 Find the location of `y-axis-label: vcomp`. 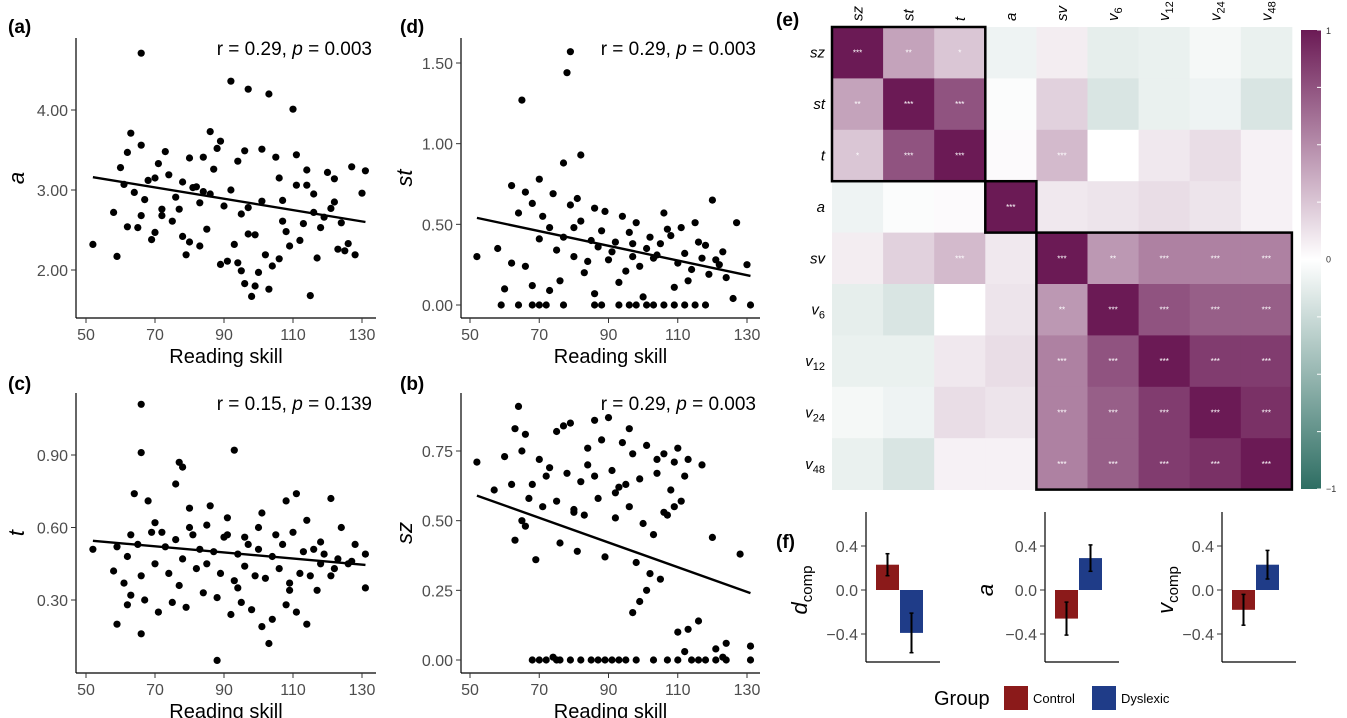

y-axis-label: vcomp is located at coordinates (1167, 590).